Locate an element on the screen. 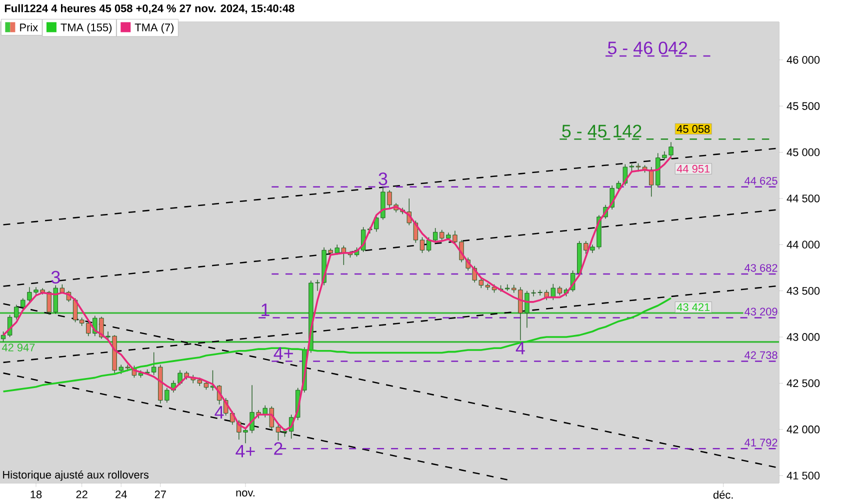  legend-label: Prix is located at coordinates (29, 27).